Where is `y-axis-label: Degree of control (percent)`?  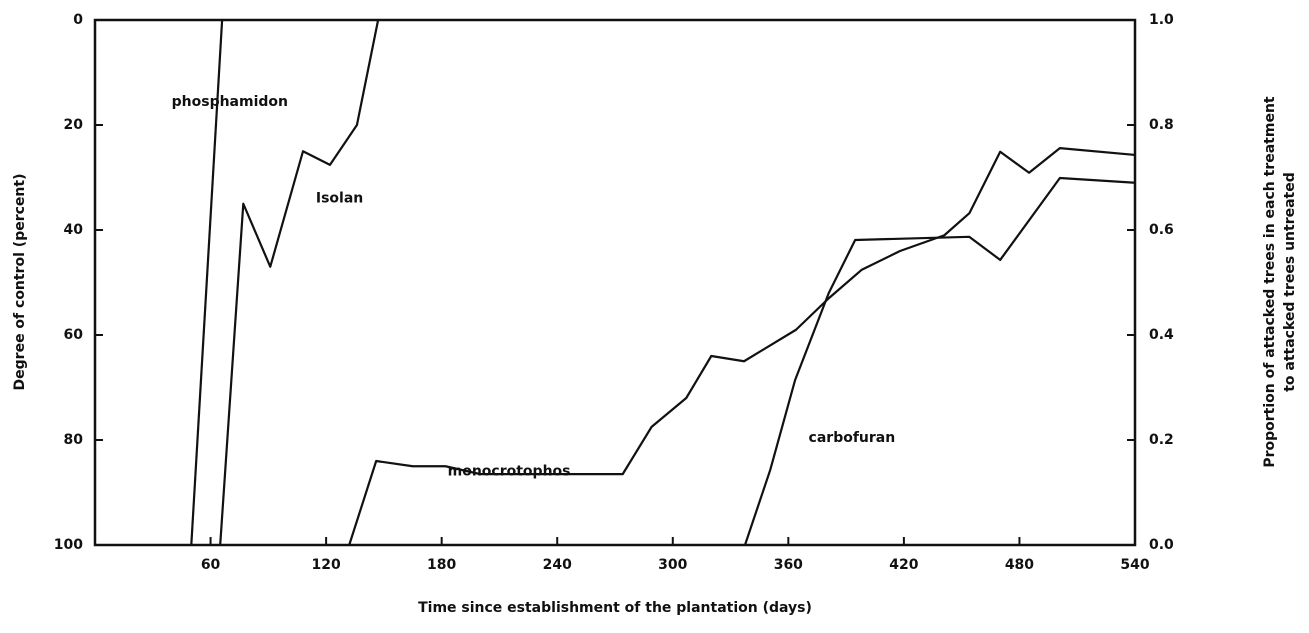 y-axis-label: Degree of control (percent) is located at coordinates (20, 282).